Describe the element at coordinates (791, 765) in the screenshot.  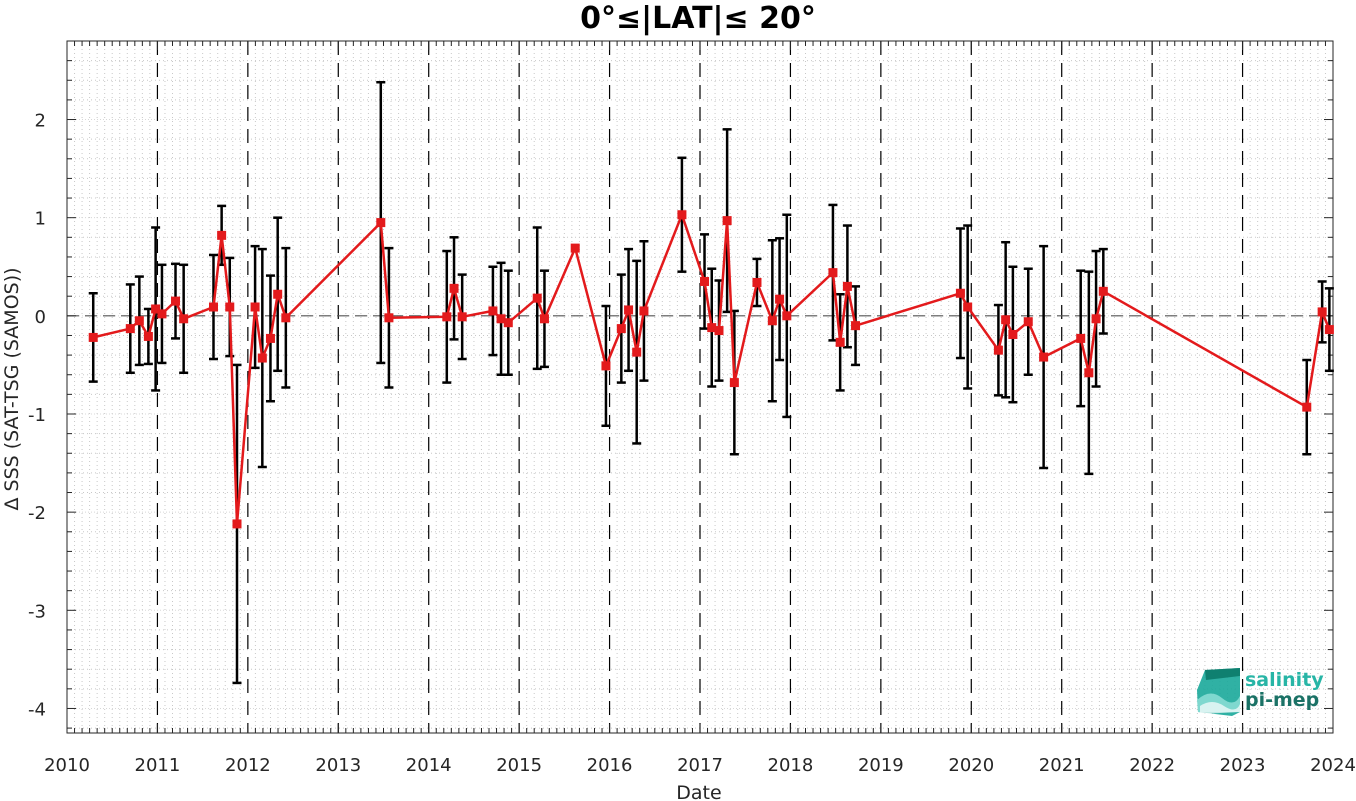
I see `x-tick-label: 2018` at that location.